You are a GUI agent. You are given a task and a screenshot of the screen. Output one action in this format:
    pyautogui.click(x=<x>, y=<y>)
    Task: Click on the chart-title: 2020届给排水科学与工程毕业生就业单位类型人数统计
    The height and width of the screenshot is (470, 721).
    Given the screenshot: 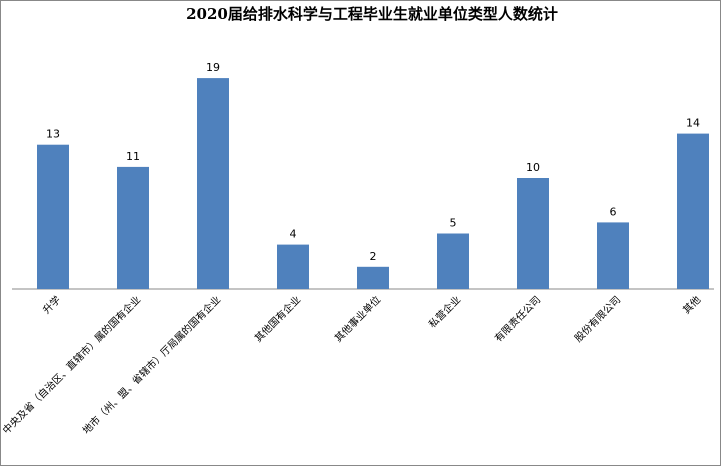 What is the action you would take?
    pyautogui.click(x=372, y=14)
    